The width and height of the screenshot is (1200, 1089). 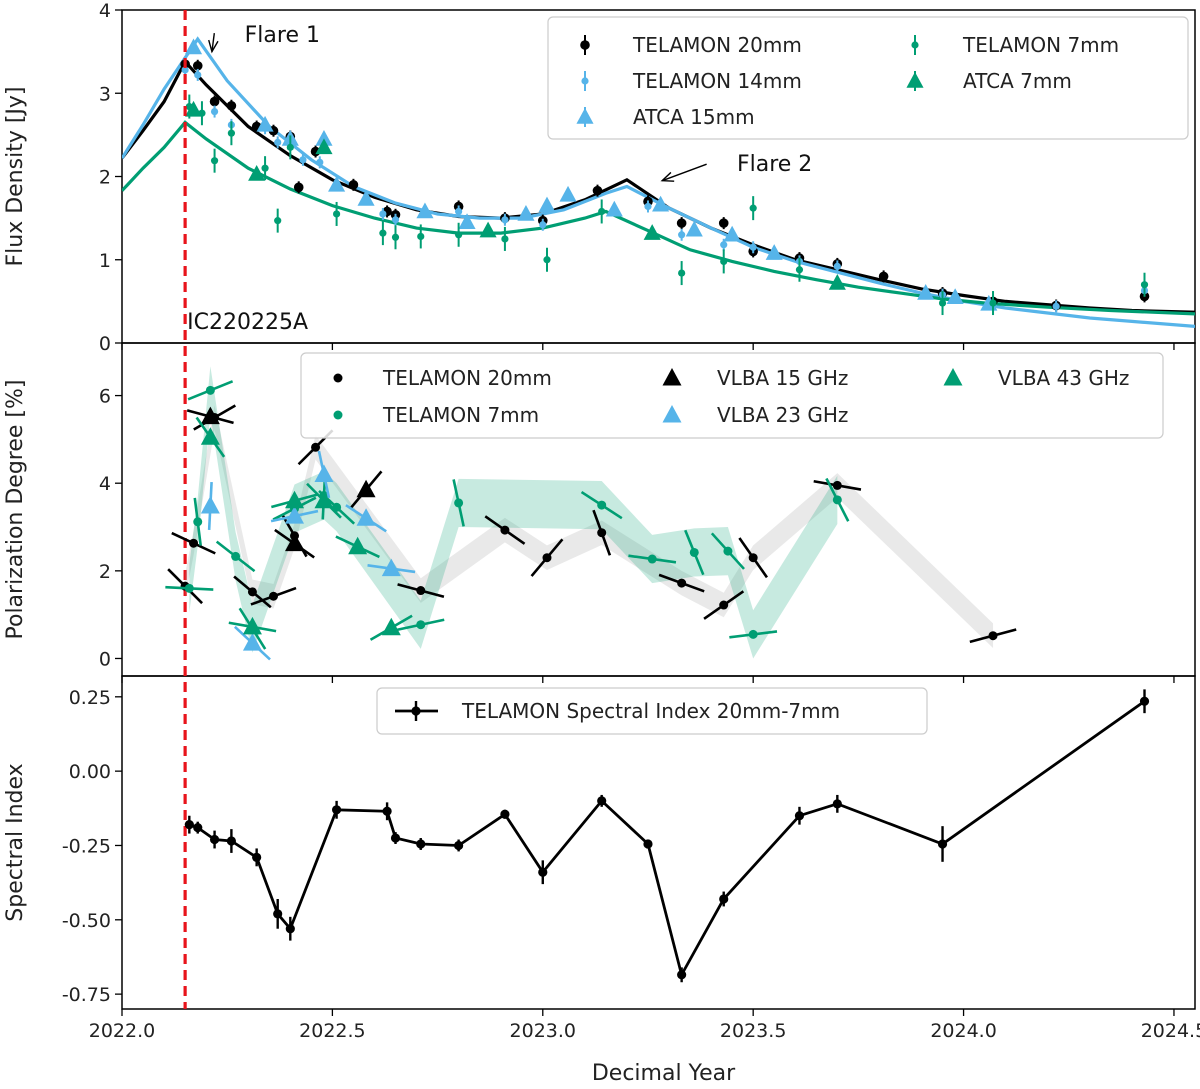 What do you see at coordinates (284, 482) in the screenshot?
I see `series-vlba-15-ghz` at bounding box center [284, 482].